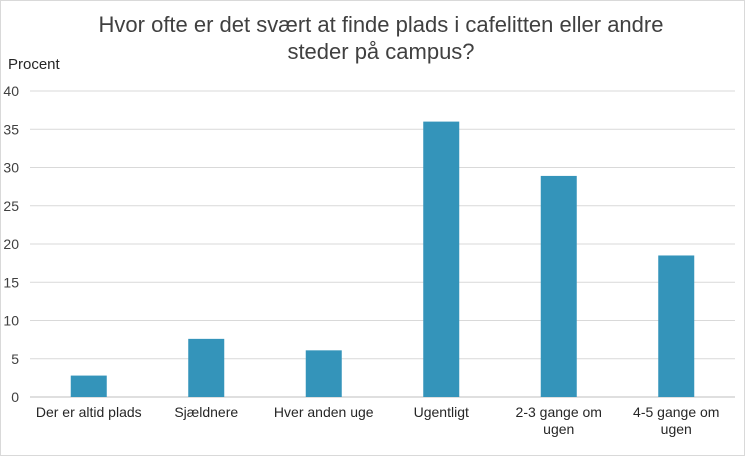 This screenshot has width=745, height=456. Describe the element at coordinates (206, 412) in the screenshot. I see `x-tick-label: Sjældnere` at that location.